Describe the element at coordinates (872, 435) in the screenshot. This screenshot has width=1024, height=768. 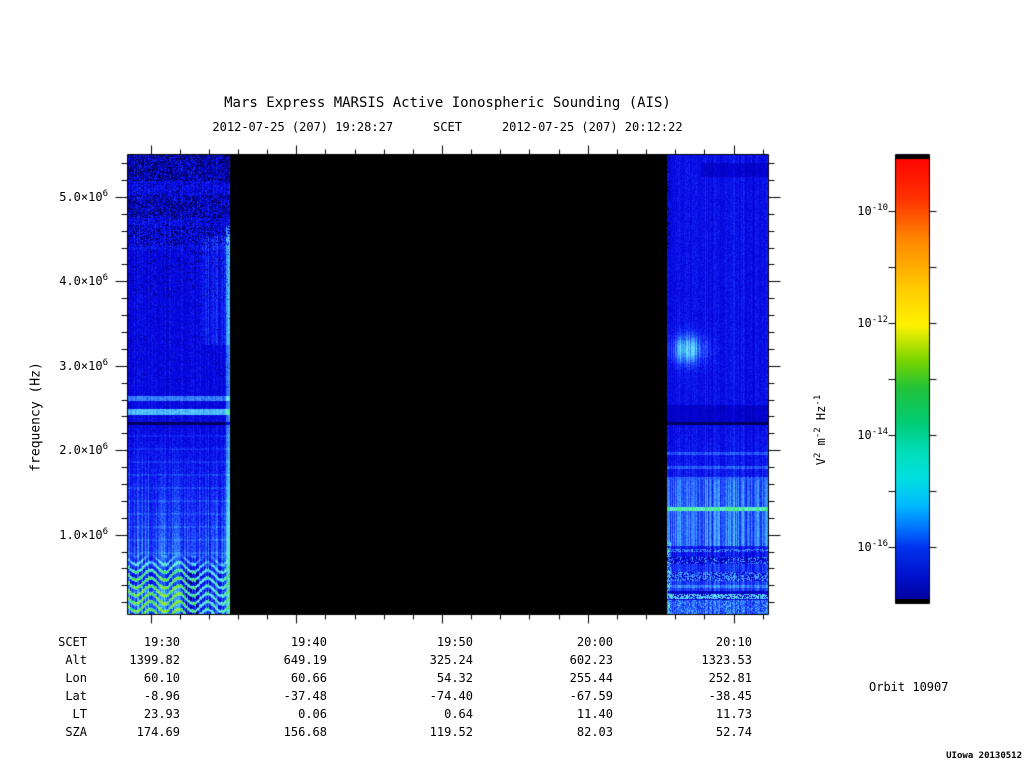
I see `colorbar-tick-label: 10-14` at that location.